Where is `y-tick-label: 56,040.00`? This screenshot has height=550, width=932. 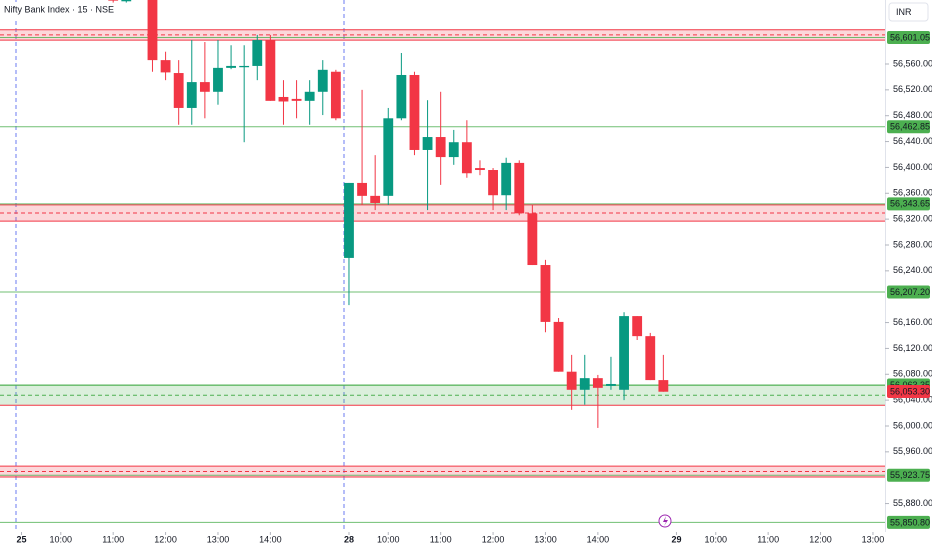 y-tick-label: 56,040.00 is located at coordinates (912, 400).